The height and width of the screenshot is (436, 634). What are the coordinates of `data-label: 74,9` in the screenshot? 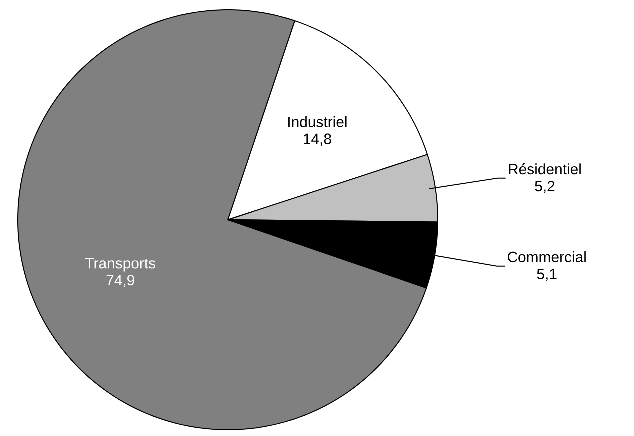 It's located at (120, 281).